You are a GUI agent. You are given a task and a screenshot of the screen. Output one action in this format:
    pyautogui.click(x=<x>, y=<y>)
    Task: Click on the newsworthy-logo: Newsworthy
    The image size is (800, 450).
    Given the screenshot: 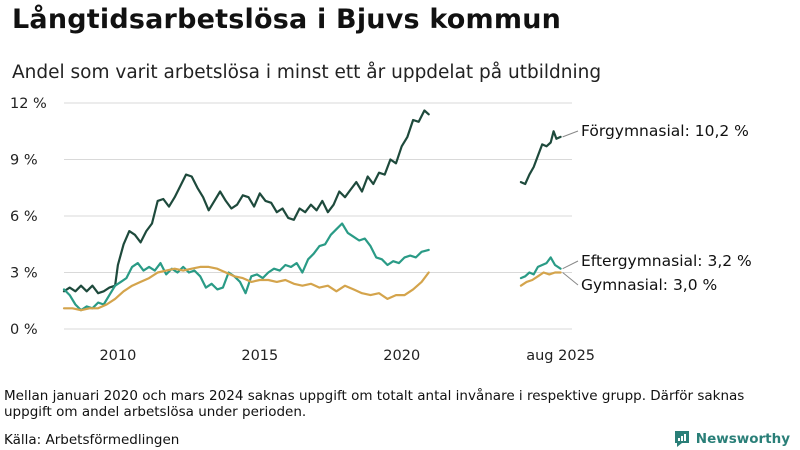 What is the action you would take?
    pyautogui.click(x=731, y=439)
    